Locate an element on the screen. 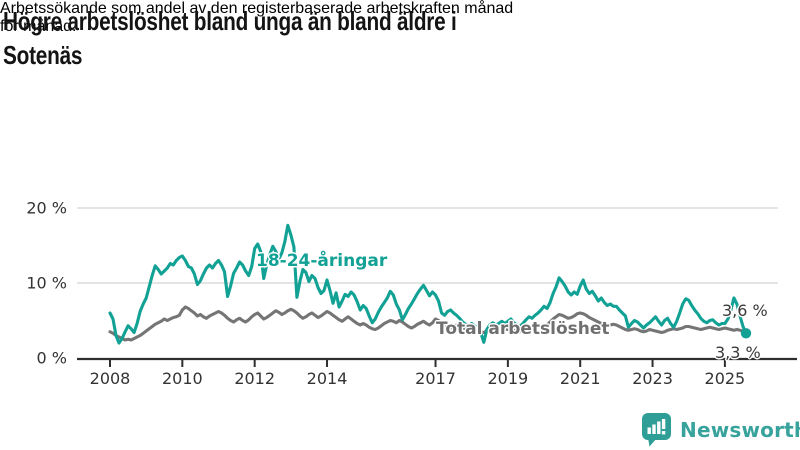 Image resolution: width=800 pixels, height=450 pixels. series-label-total: Total arbetslöshet is located at coordinates (523, 329).